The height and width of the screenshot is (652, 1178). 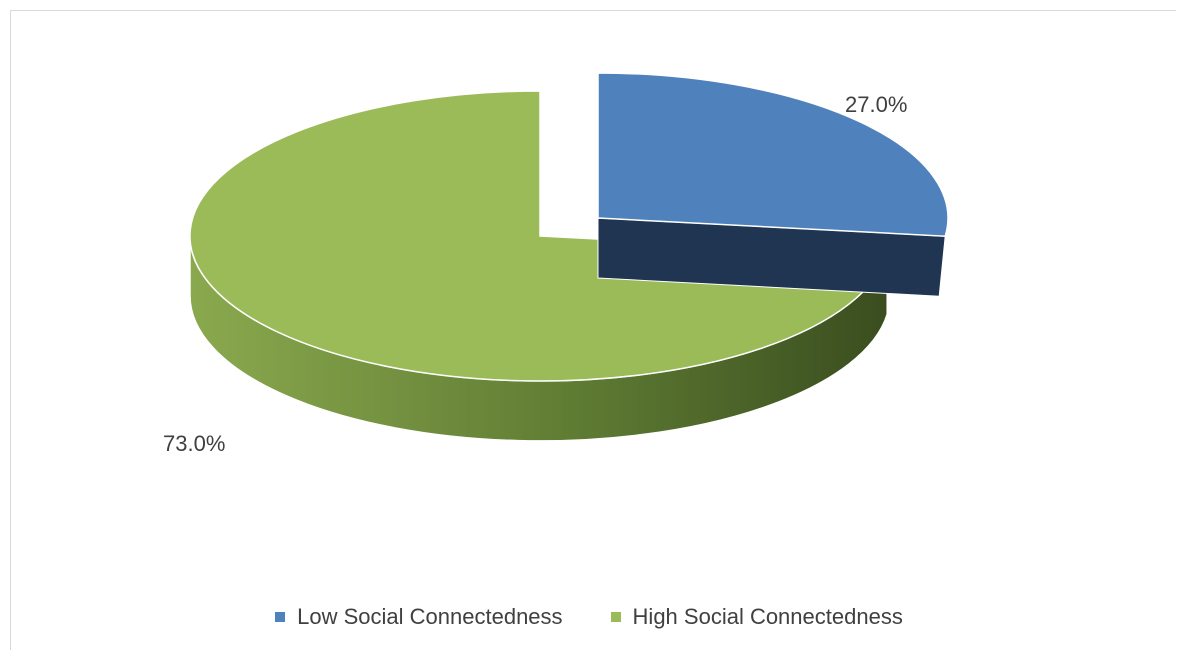 I want to click on legend-swatch-high, so click(x=615, y=617).